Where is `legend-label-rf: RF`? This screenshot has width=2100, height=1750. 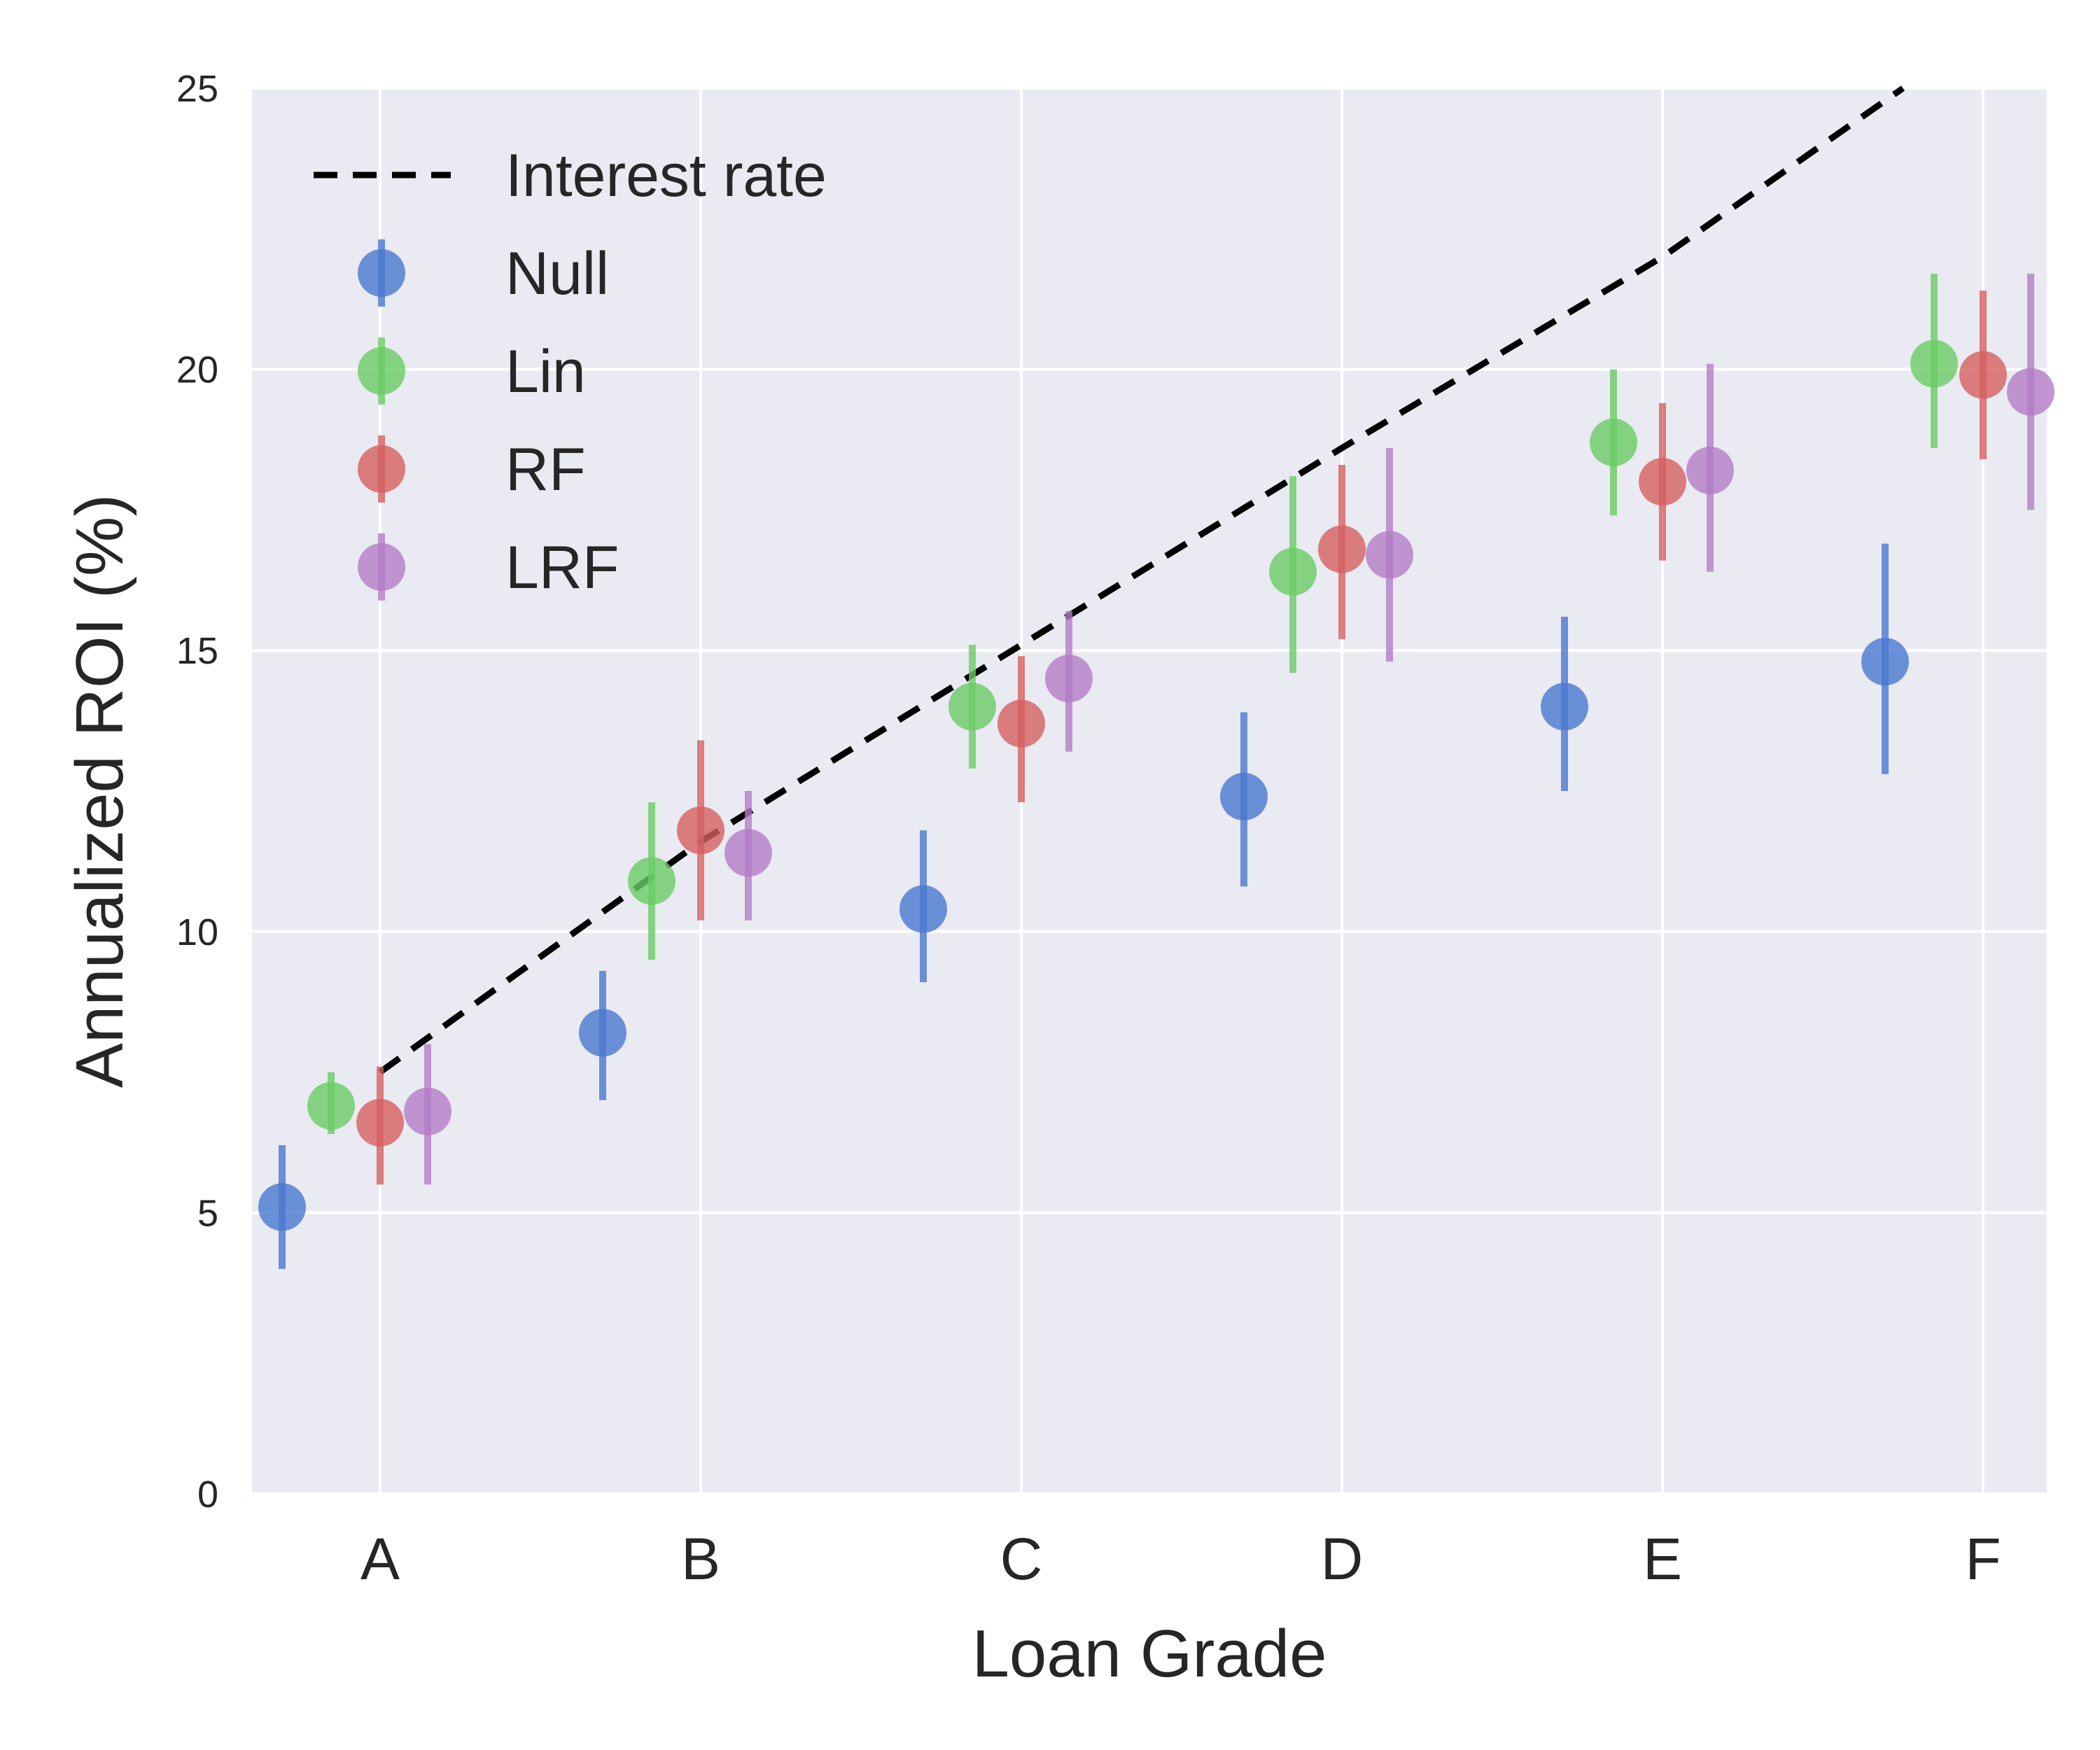 legend-label-rf: RF is located at coordinates (545, 469).